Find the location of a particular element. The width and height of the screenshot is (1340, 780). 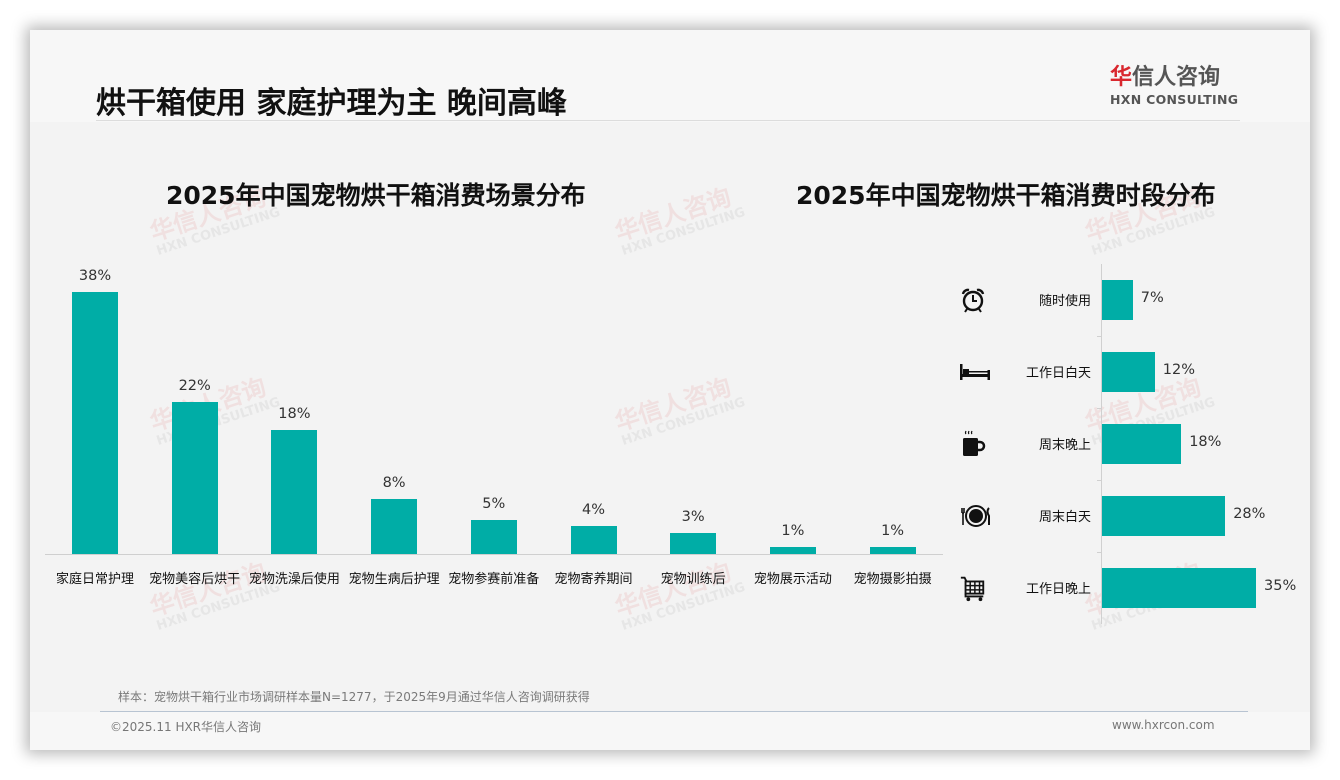

bar-value-label: 7% is located at coordinates (1152, 298).